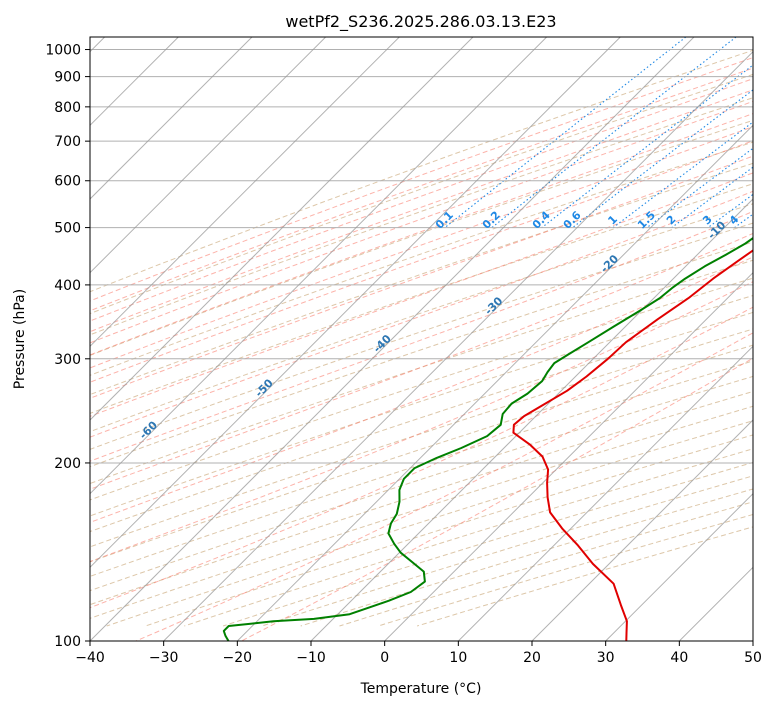 The image size is (775, 708). Describe the element at coordinates (90, 658) in the screenshot. I see `x-tick-label: −40` at that location.